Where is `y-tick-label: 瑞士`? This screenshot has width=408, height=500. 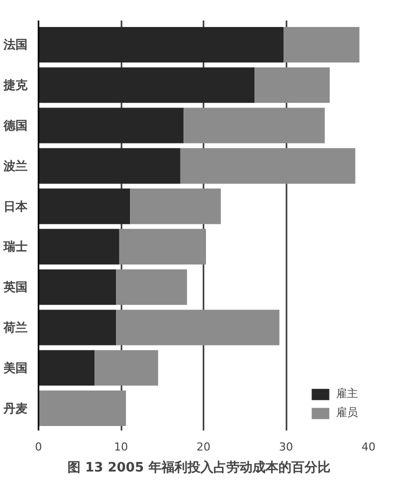
y-tick-label: 瑞士 is located at coordinates (15, 247).